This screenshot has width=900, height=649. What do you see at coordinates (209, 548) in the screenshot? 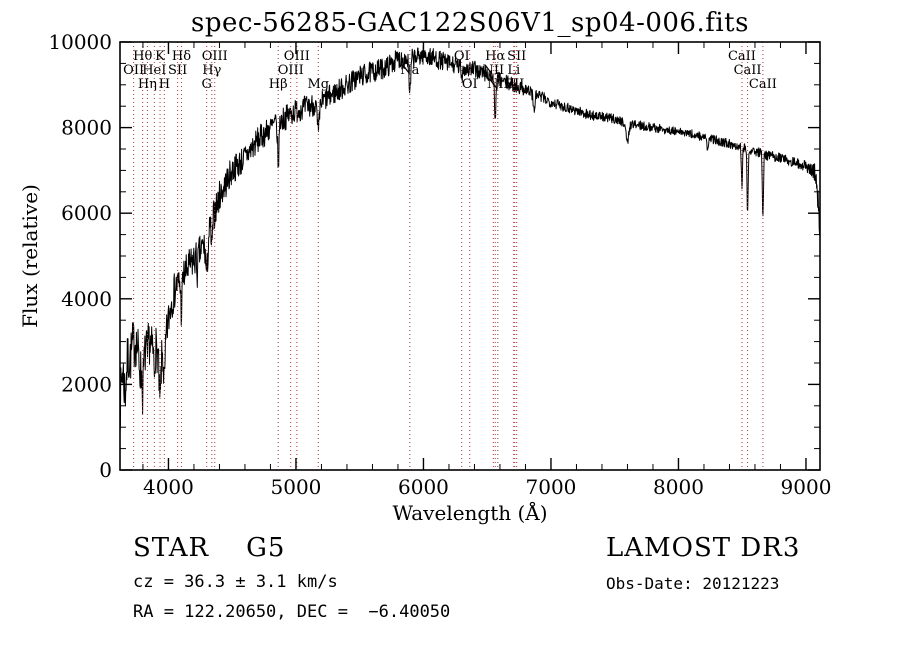
I see `object-class-label: STAR G5` at bounding box center [209, 548].